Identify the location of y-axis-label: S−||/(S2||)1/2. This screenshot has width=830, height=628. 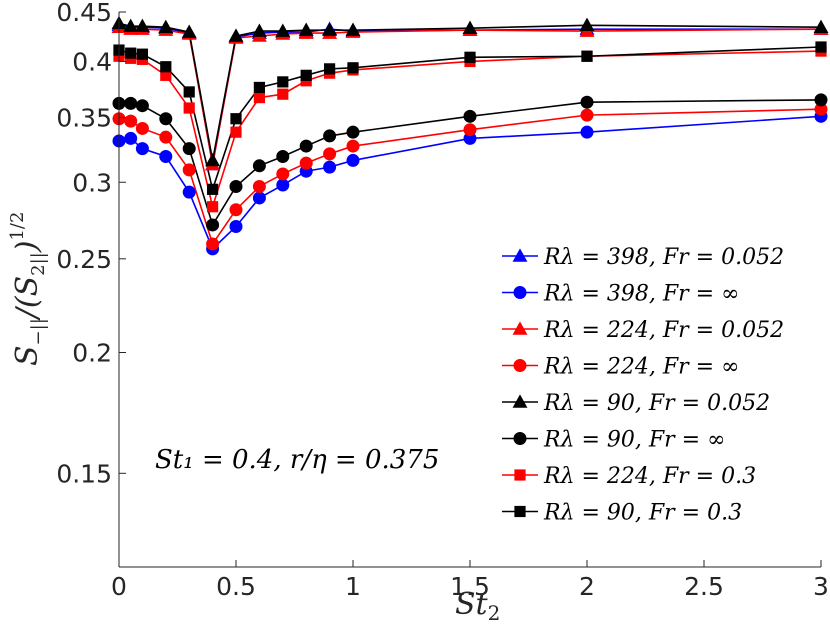
(28, 289).